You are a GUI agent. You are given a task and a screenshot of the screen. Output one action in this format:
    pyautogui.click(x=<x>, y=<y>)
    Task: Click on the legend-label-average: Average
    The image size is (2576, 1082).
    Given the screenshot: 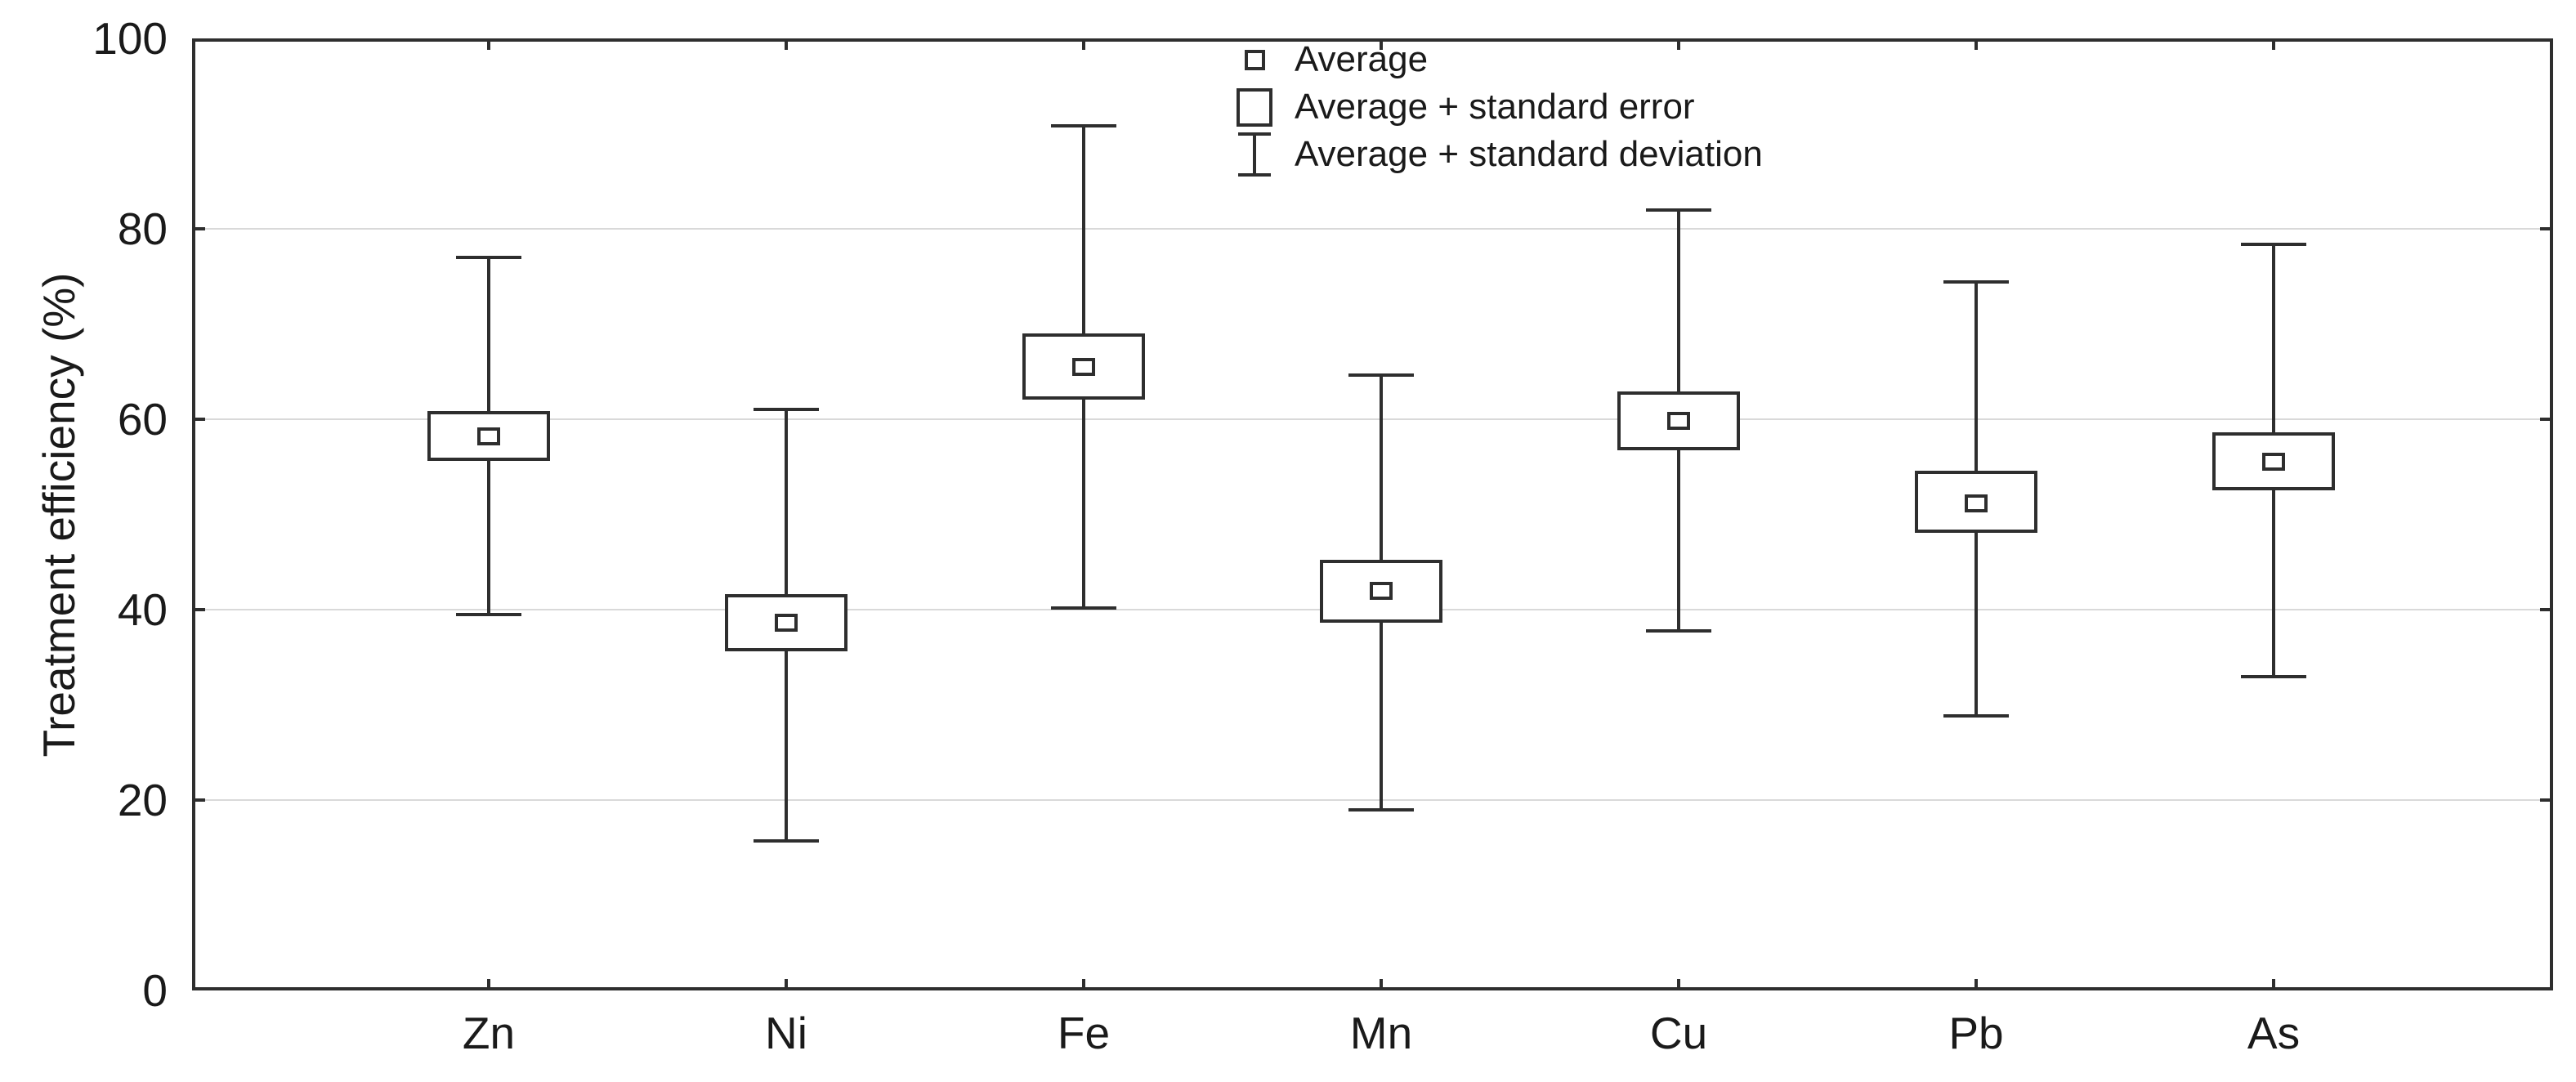 What is the action you would take?
    pyautogui.click(x=1362, y=59)
    